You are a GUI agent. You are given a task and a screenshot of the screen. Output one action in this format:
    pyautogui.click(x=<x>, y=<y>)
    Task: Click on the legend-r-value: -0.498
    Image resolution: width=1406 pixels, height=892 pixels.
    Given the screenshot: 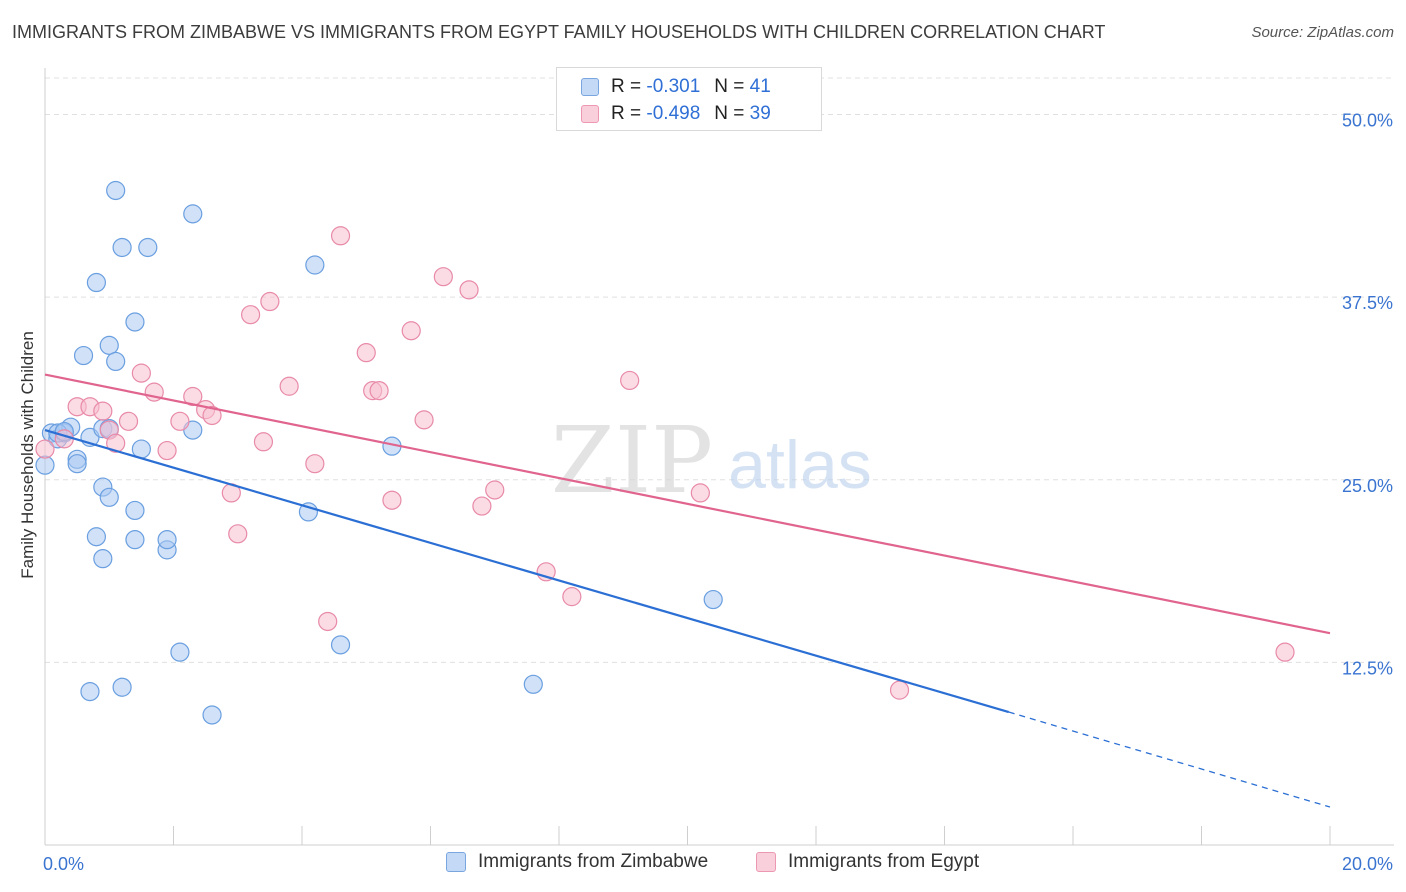 What is the action you would take?
    pyautogui.click(x=673, y=113)
    